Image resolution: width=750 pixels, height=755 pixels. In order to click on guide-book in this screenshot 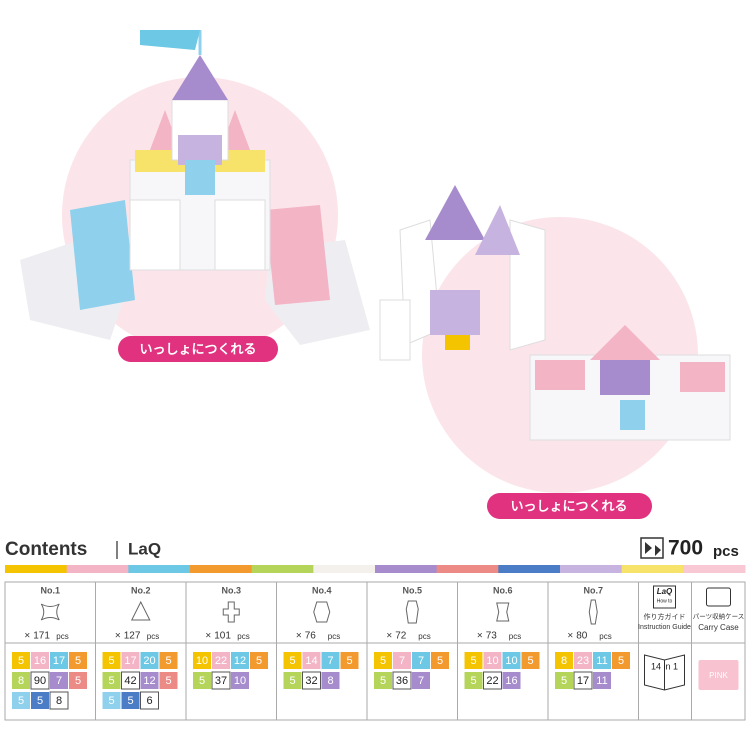, I will do `click(664, 672)`.